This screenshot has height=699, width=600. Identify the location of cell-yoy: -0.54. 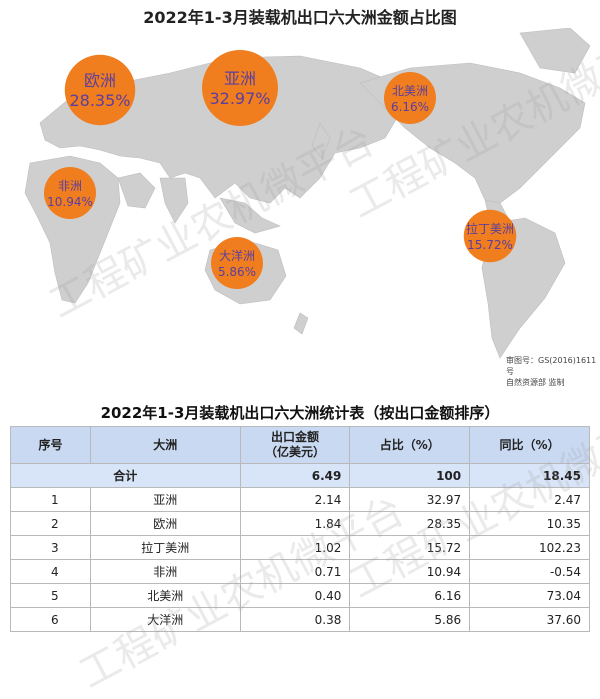
(529, 571).